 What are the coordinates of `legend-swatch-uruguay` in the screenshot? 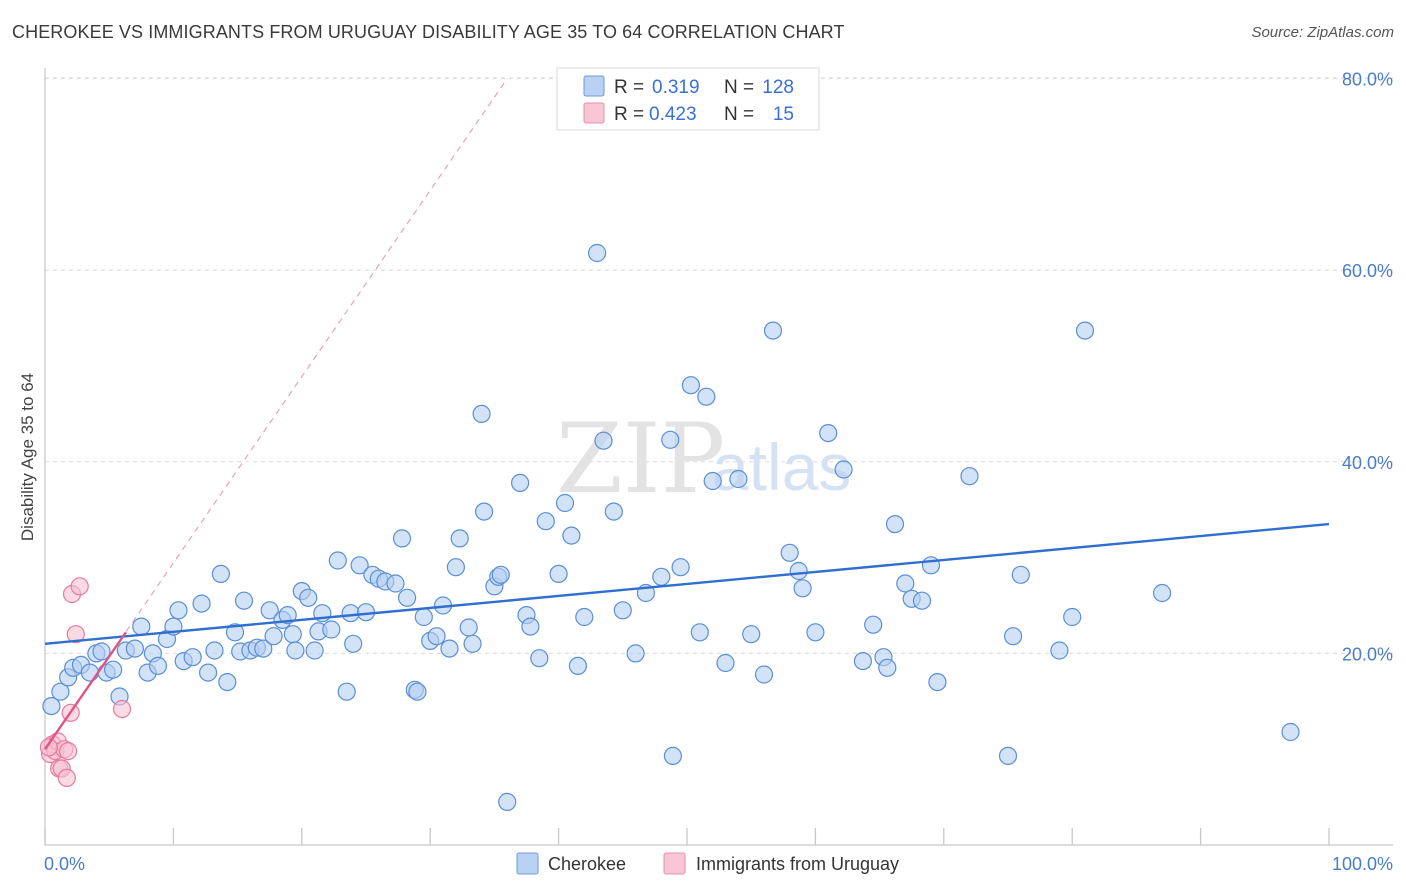 It's located at (594, 113).